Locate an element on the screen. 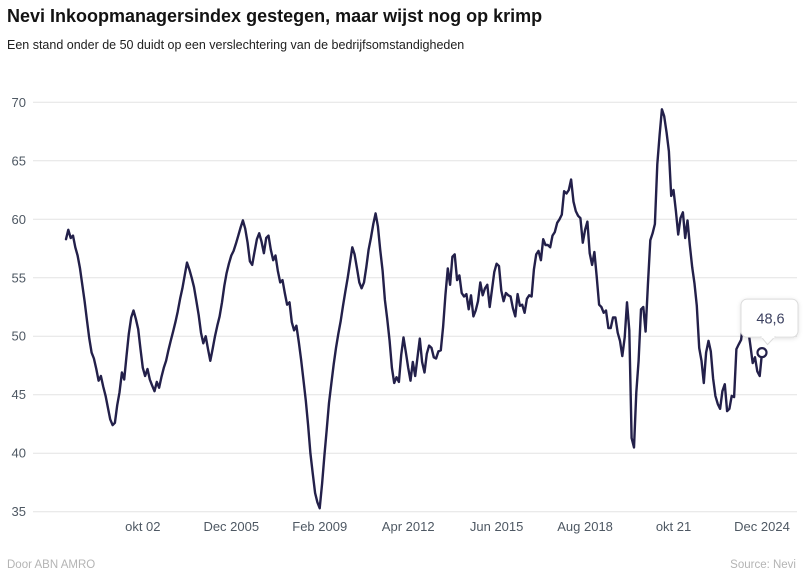 The width and height of the screenshot is (804, 580). y-axis-tick-label: 70 is located at coordinates (19, 102).